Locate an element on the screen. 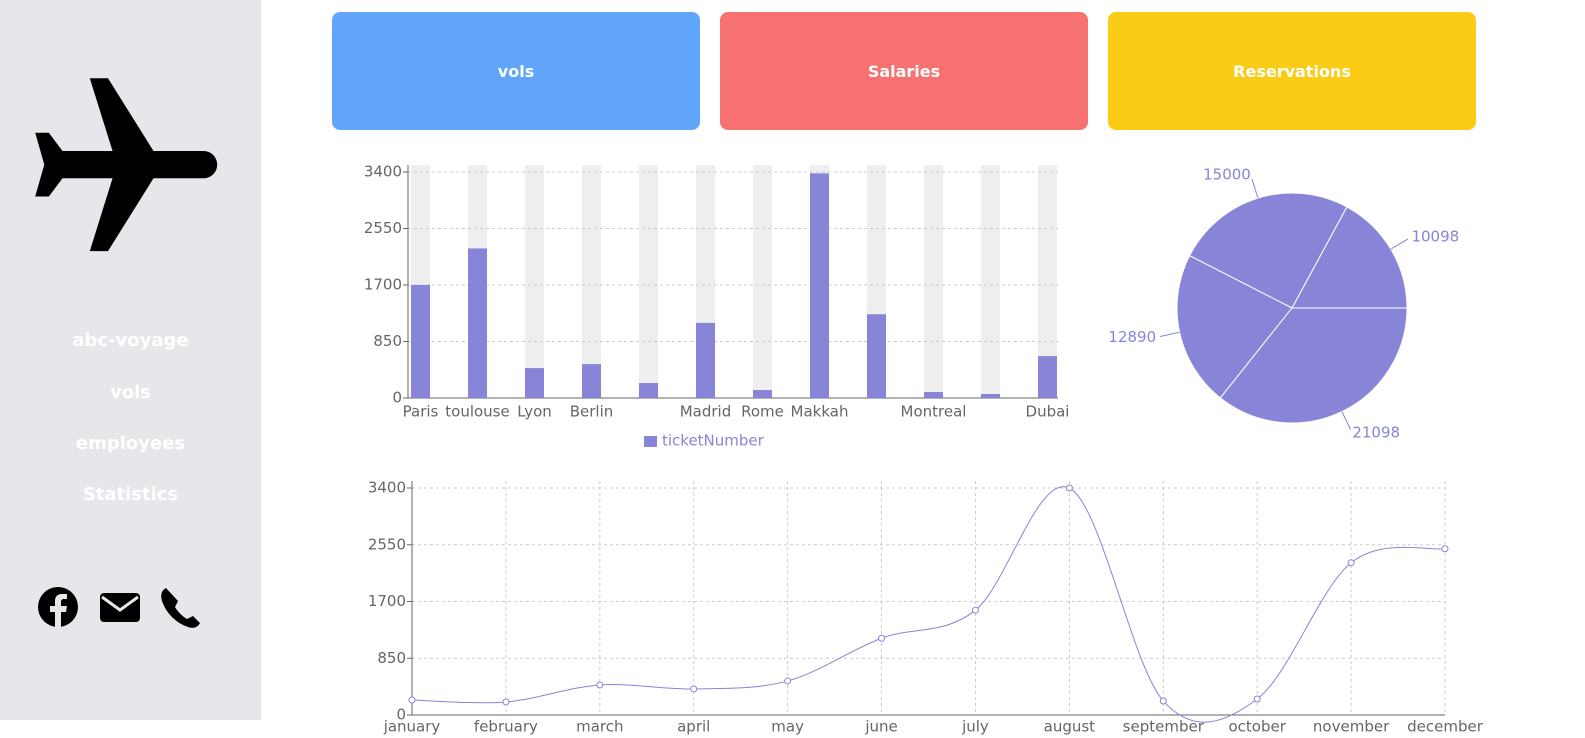 This screenshot has height=738, width=1585. pie-label: 10098 is located at coordinates (1435, 236).